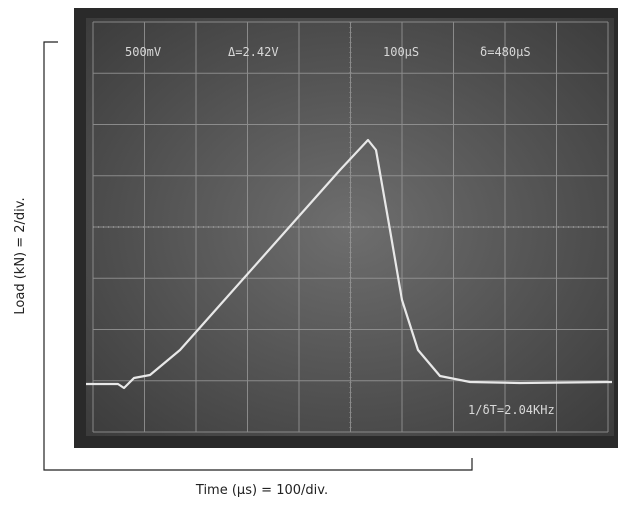 The width and height of the screenshot is (618, 507). I want to click on frequency-readout: 1/δT=2.04KHz, so click(511, 410).